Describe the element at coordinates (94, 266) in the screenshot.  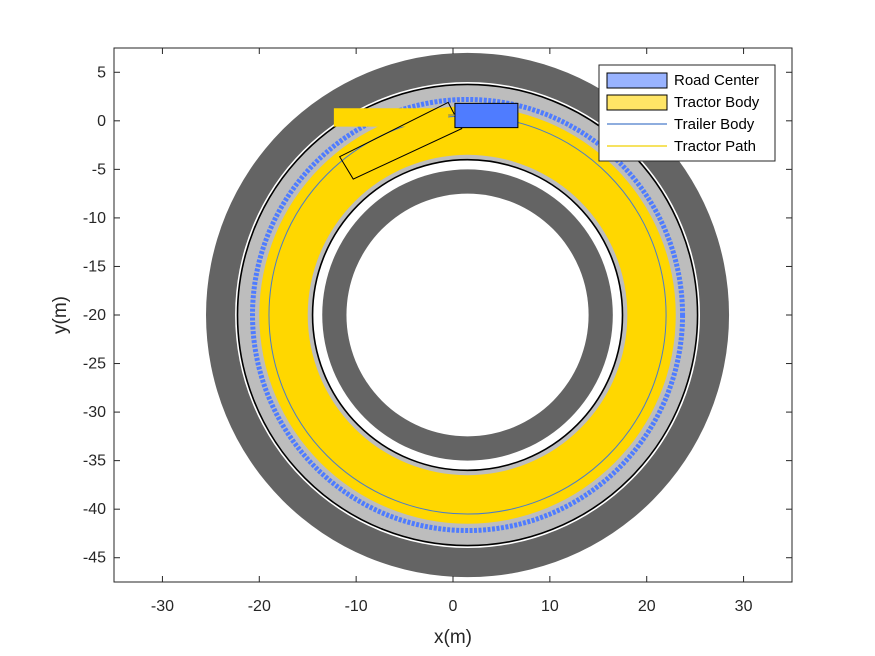
I see `y-tick-label: -15` at that location.